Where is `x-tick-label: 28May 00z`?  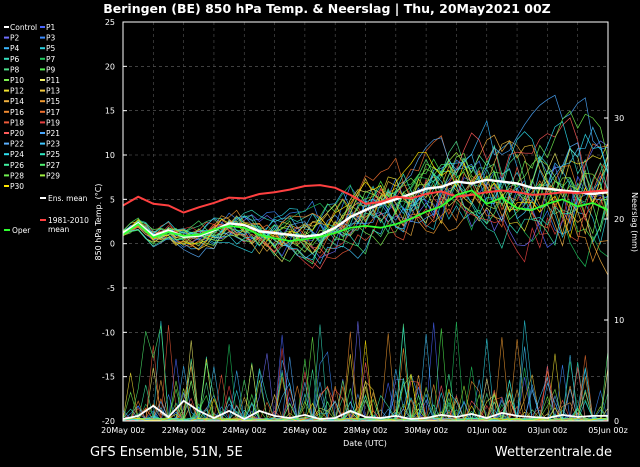 x-tick-label: 28May 00z is located at coordinates (366, 430).